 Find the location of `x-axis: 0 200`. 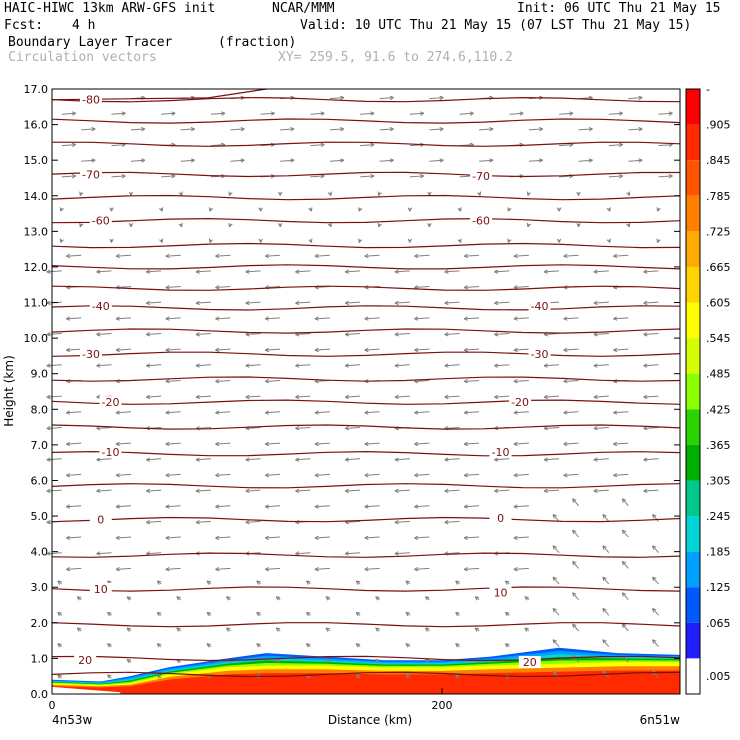

x-axis: 0 200 is located at coordinates (251, 700).